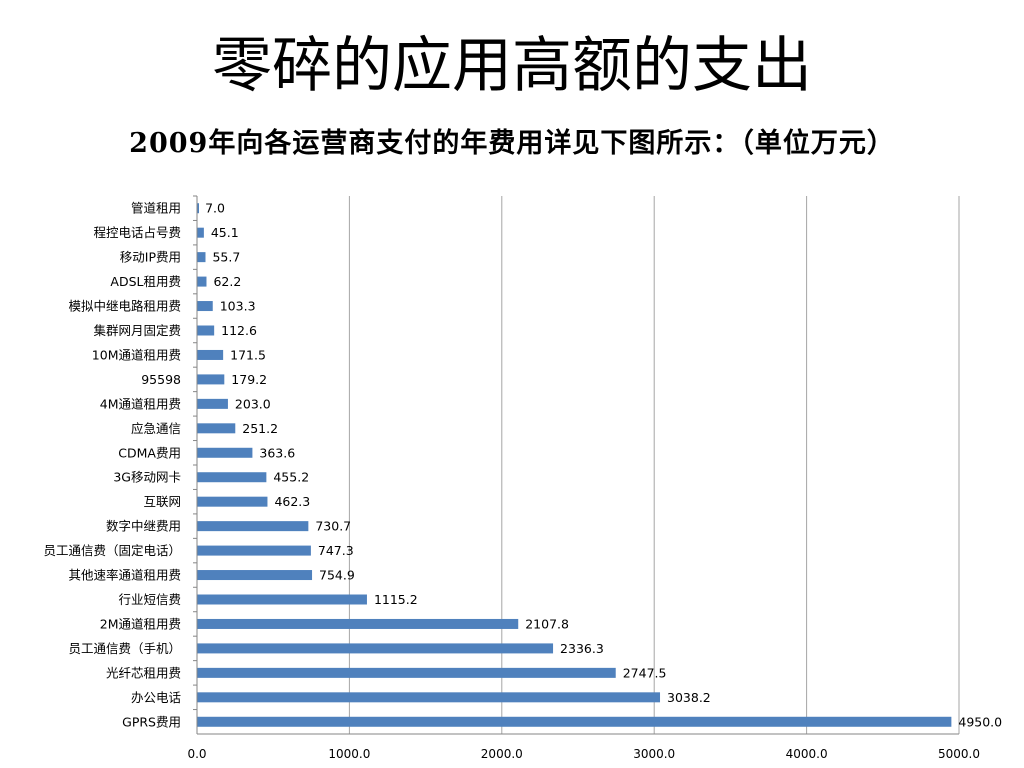  Describe the element at coordinates (654, 754) in the screenshot. I see `x-tick-label: 3000.0` at that location.